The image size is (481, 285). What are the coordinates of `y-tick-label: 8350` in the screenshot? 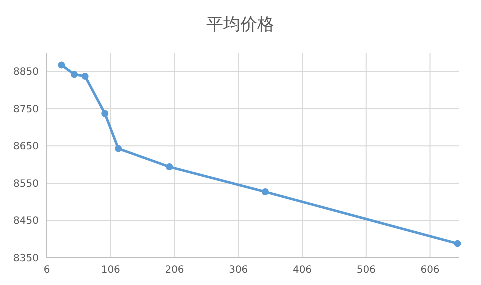 It's located at (26, 259).